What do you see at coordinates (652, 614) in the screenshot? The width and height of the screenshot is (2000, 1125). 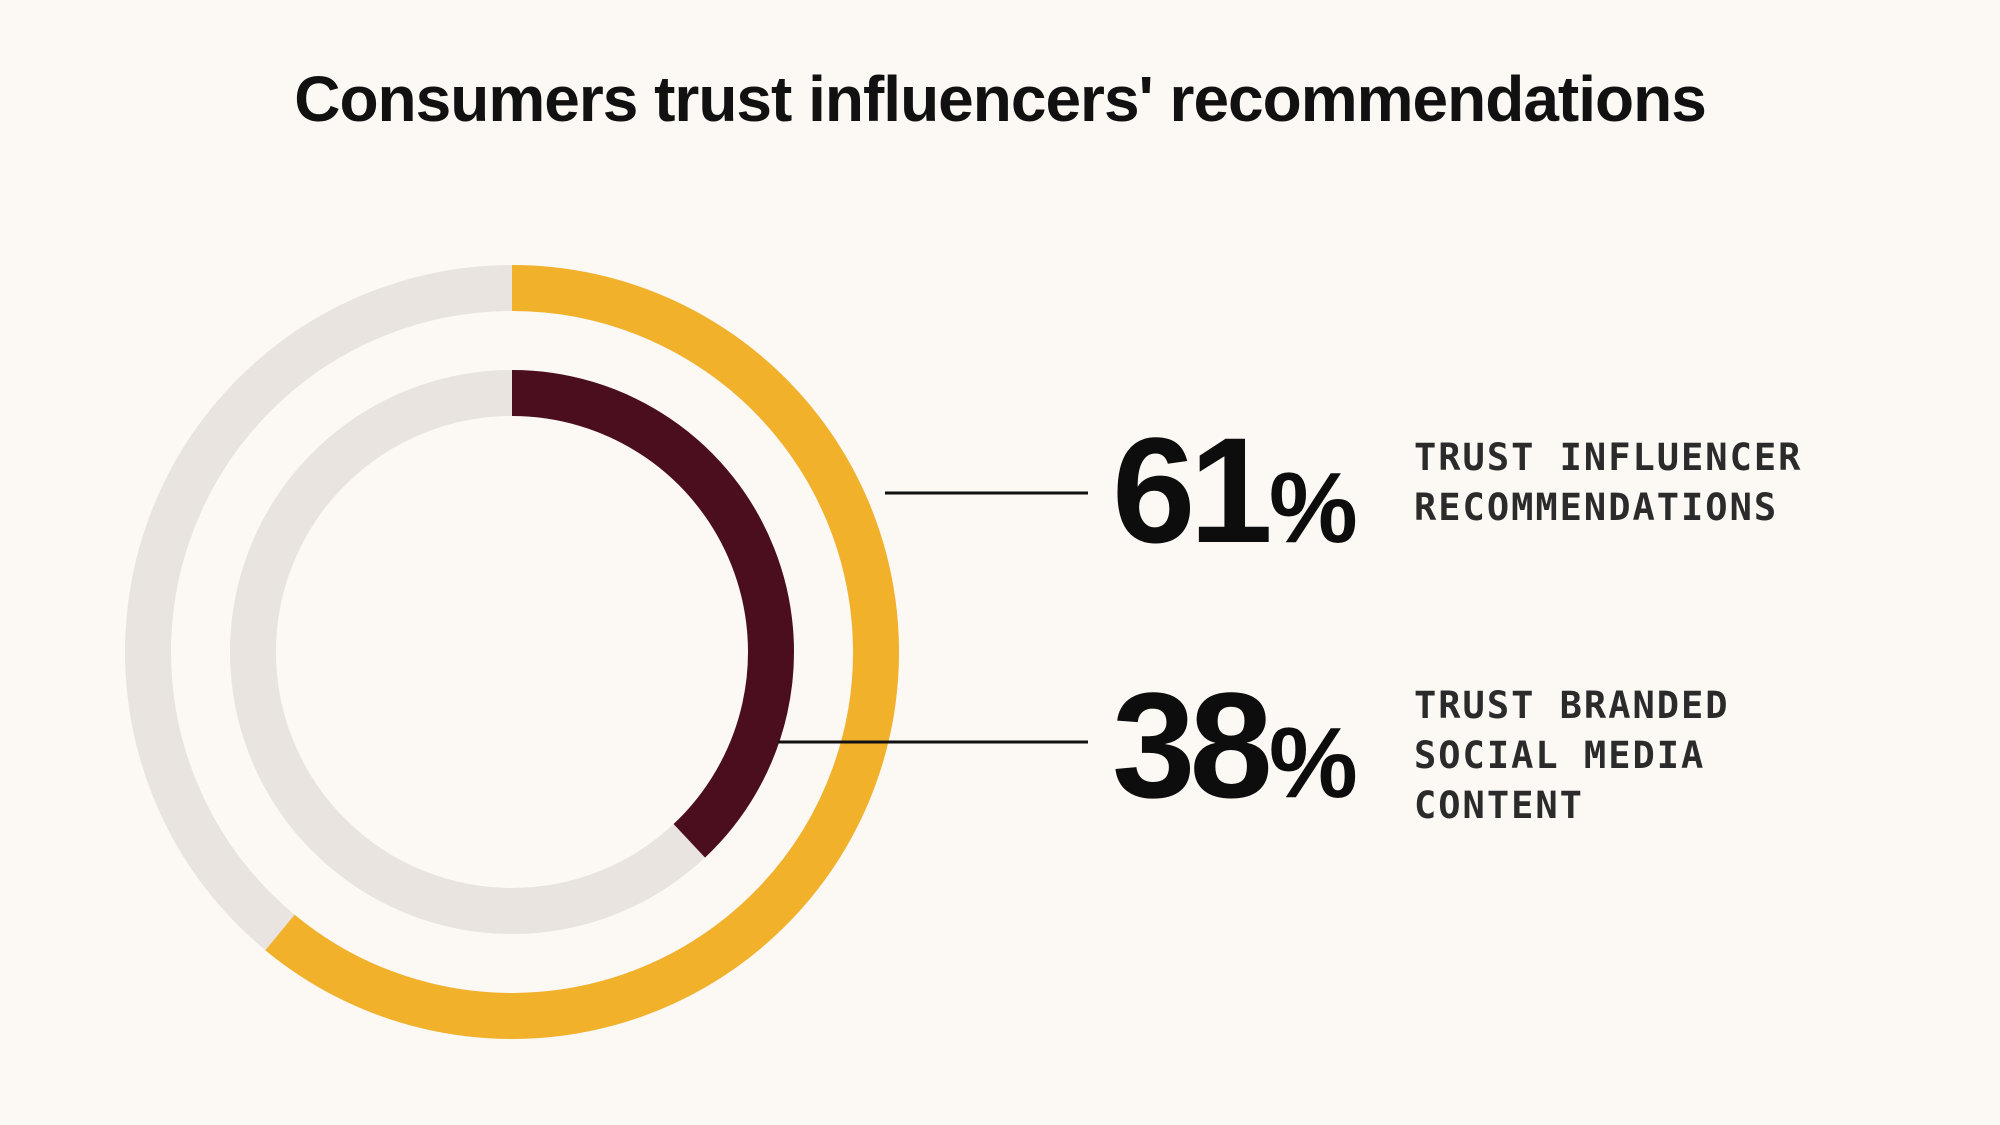 I see `inner-ring-value-arc` at bounding box center [652, 614].